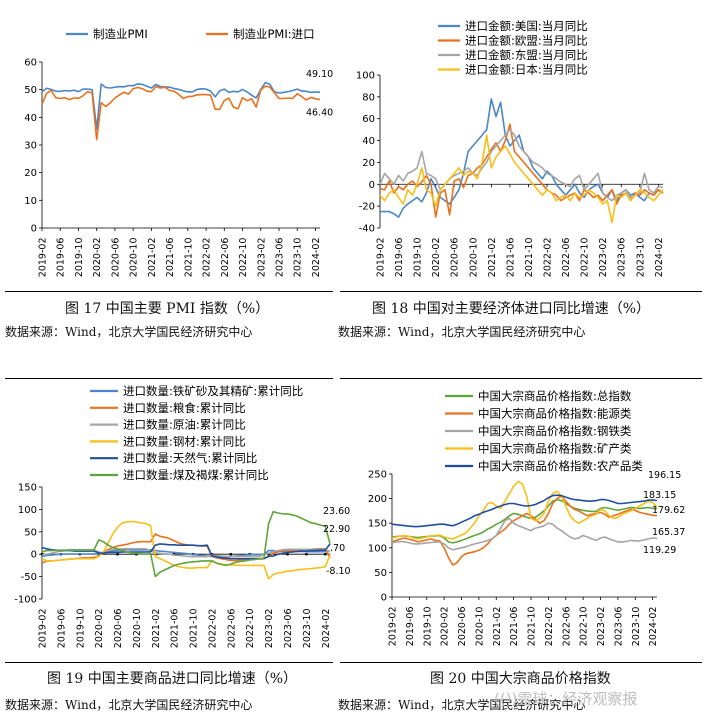 The width and height of the screenshot is (705, 717). I want to click on legend-label-1: 制造业PMI, so click(120, 34).